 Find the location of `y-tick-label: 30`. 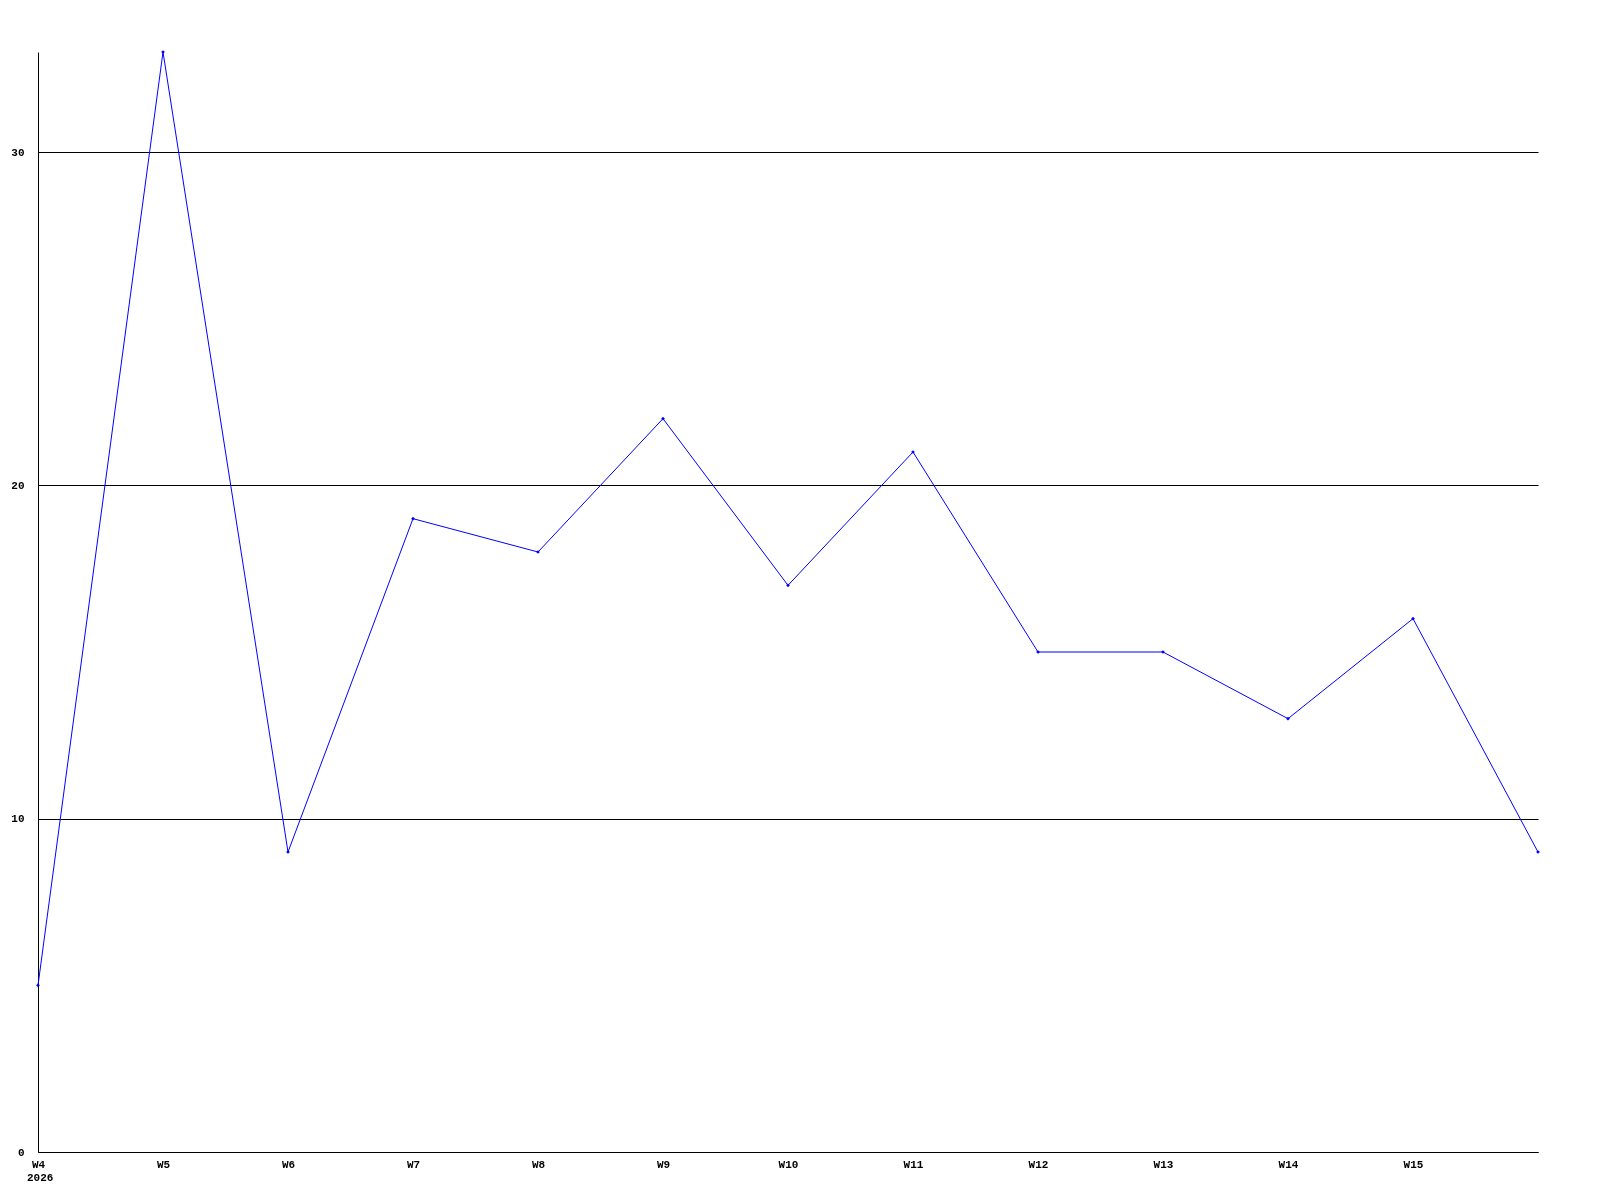

y-tick-label: 30 is located at coordinates (18, 152).